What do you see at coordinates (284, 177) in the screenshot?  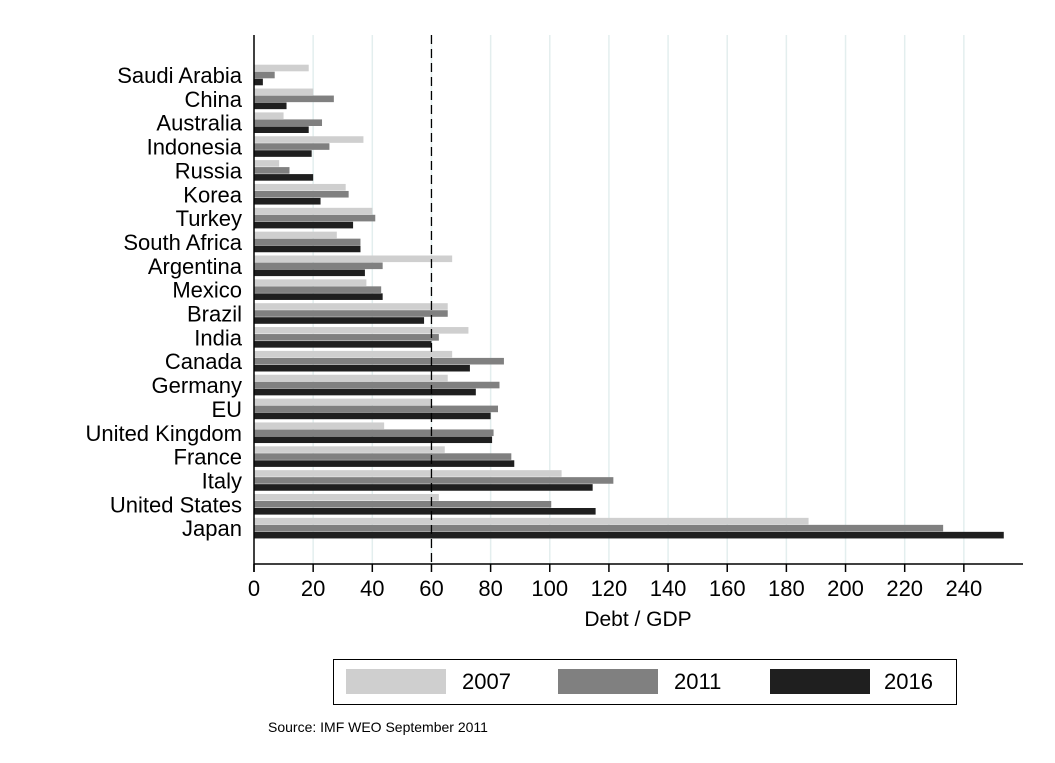 I see `bar-russia-2016` at bounding box center [284, 177].